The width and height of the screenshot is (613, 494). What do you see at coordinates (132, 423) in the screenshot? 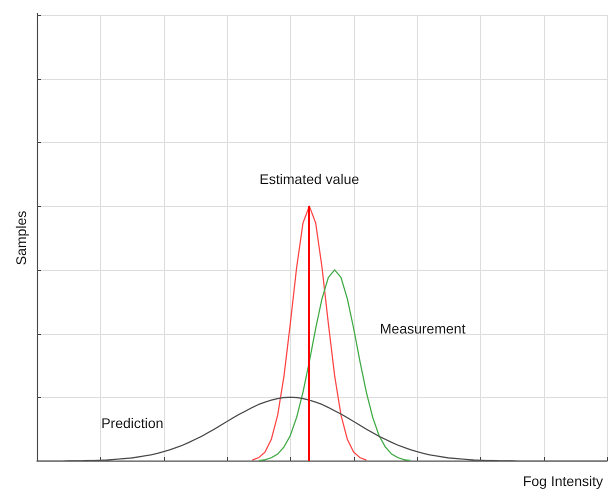
I see `series-label: Prediction` at bounding box center [132, 423].